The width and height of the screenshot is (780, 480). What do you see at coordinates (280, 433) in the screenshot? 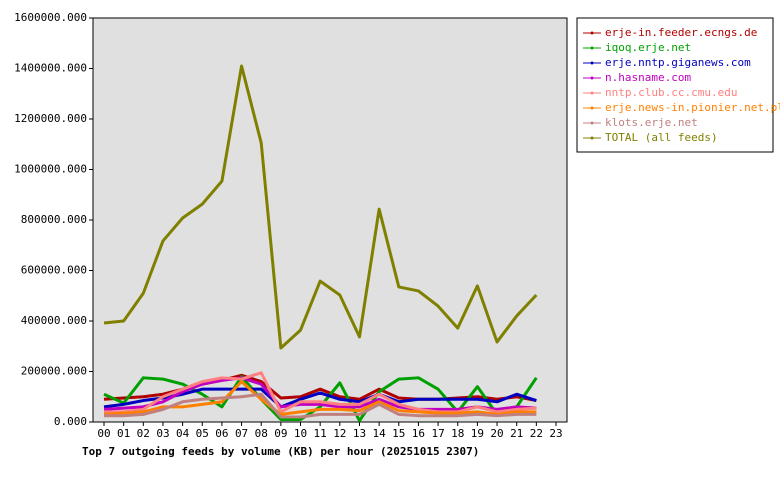
I see `x-tick-label: 09` at bounding box center [280, 433].